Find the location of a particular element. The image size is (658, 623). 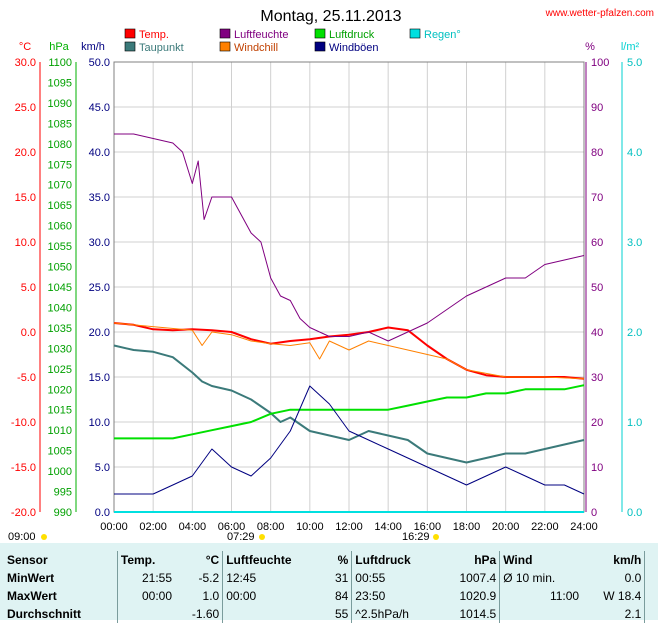

tick-x: 18:00 is located at coordinates (467, 527).